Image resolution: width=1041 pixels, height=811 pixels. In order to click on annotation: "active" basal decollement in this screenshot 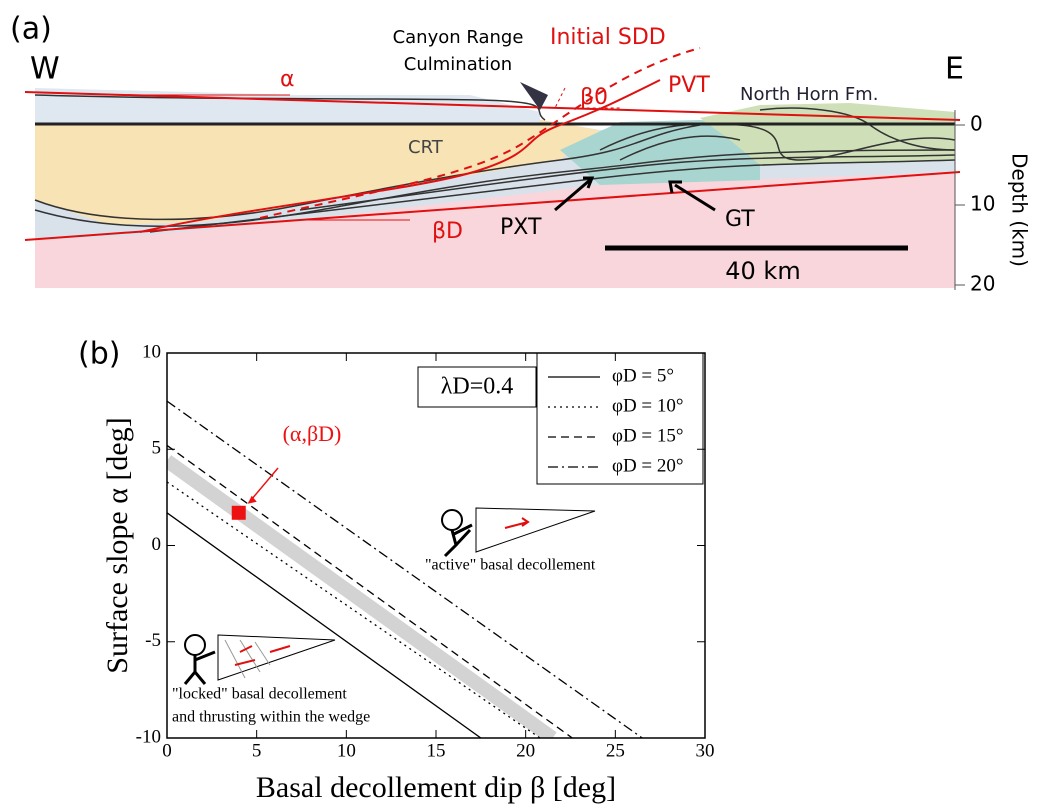, I will do `click(510, 565)`.